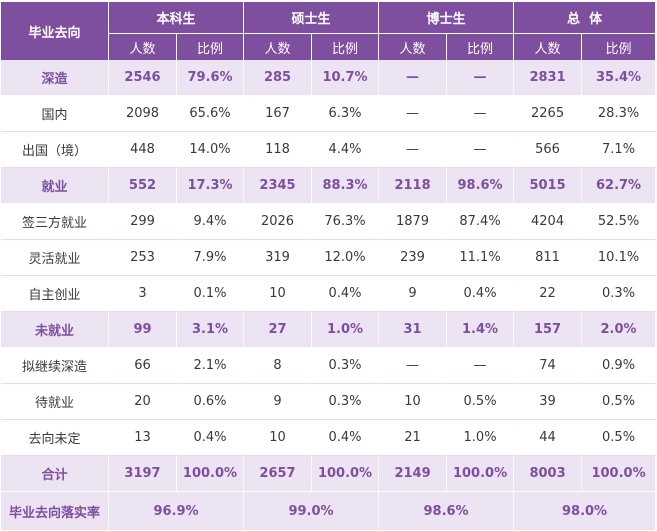  I want to click on row-label: 深造, so click(55, 78).